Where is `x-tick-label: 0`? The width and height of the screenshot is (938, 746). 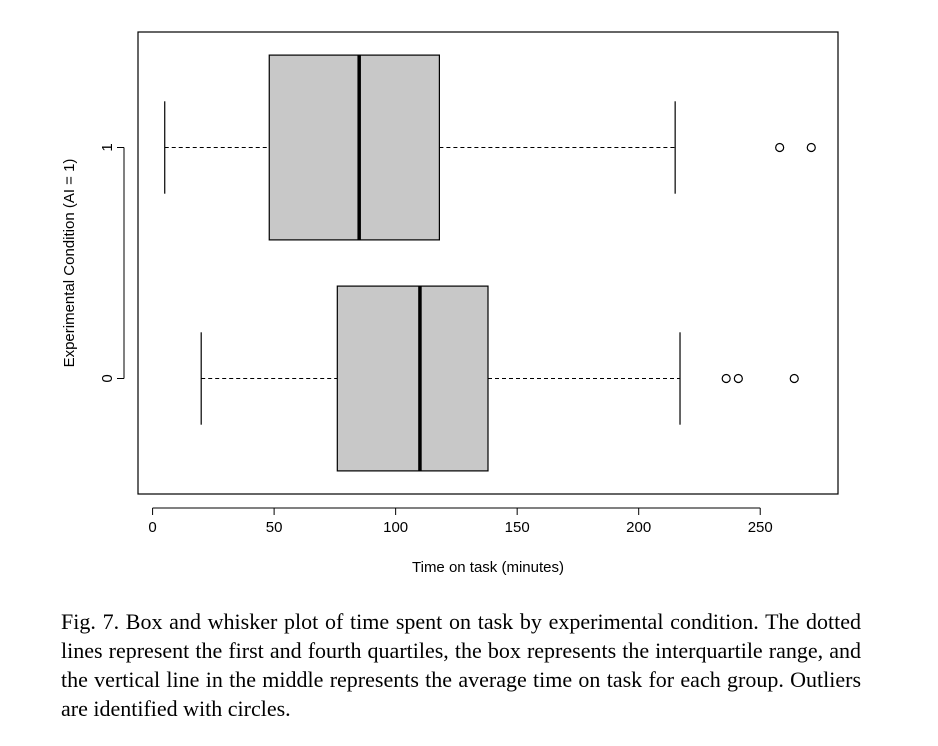
x-tick-label: 0 is located at coordinates (152, 527).